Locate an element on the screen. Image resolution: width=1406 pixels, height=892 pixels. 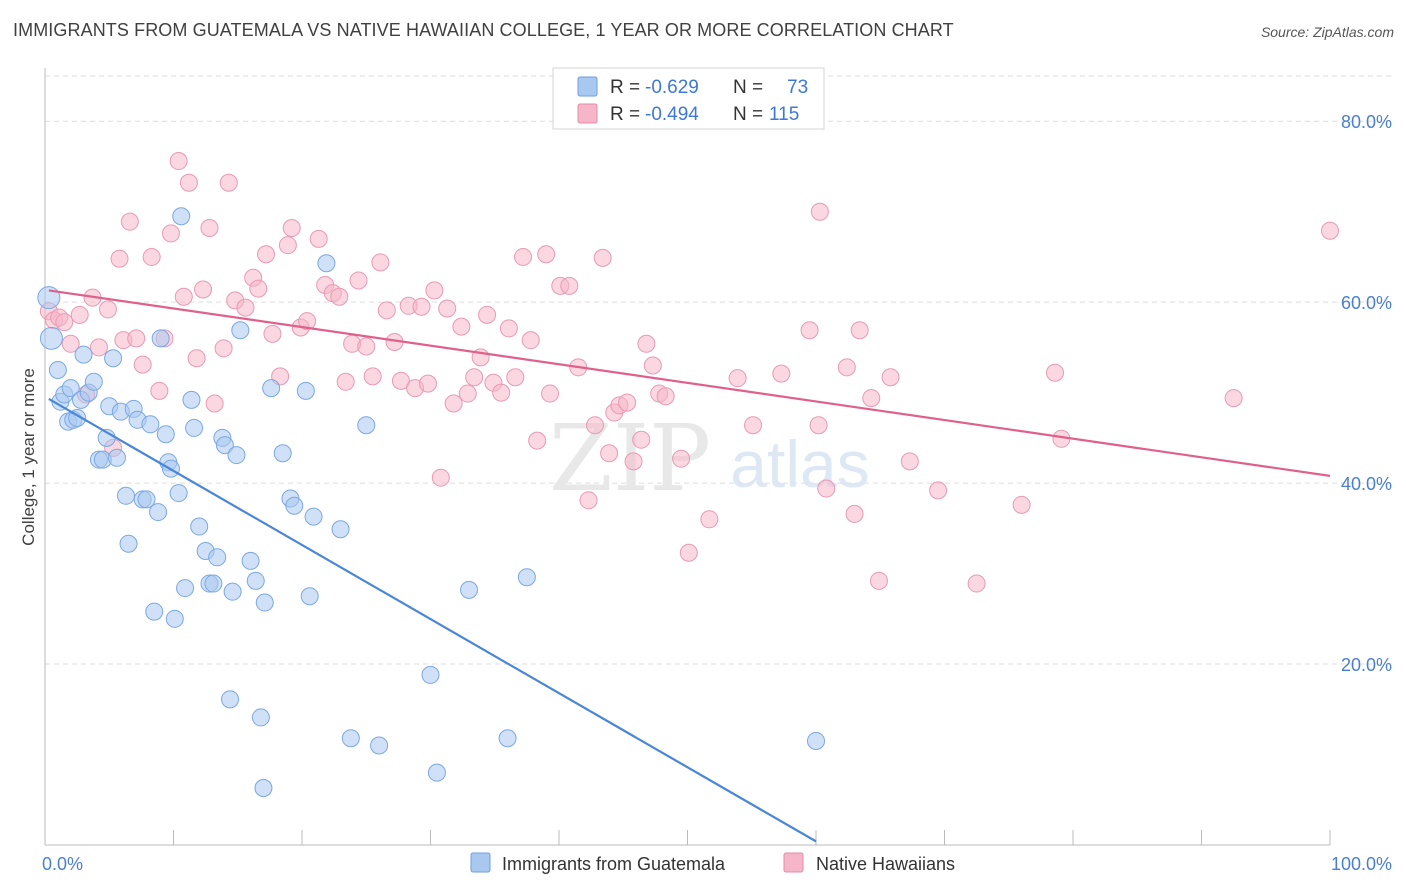
legend-swatch-hawaiians is located at coordinates (793, 862).